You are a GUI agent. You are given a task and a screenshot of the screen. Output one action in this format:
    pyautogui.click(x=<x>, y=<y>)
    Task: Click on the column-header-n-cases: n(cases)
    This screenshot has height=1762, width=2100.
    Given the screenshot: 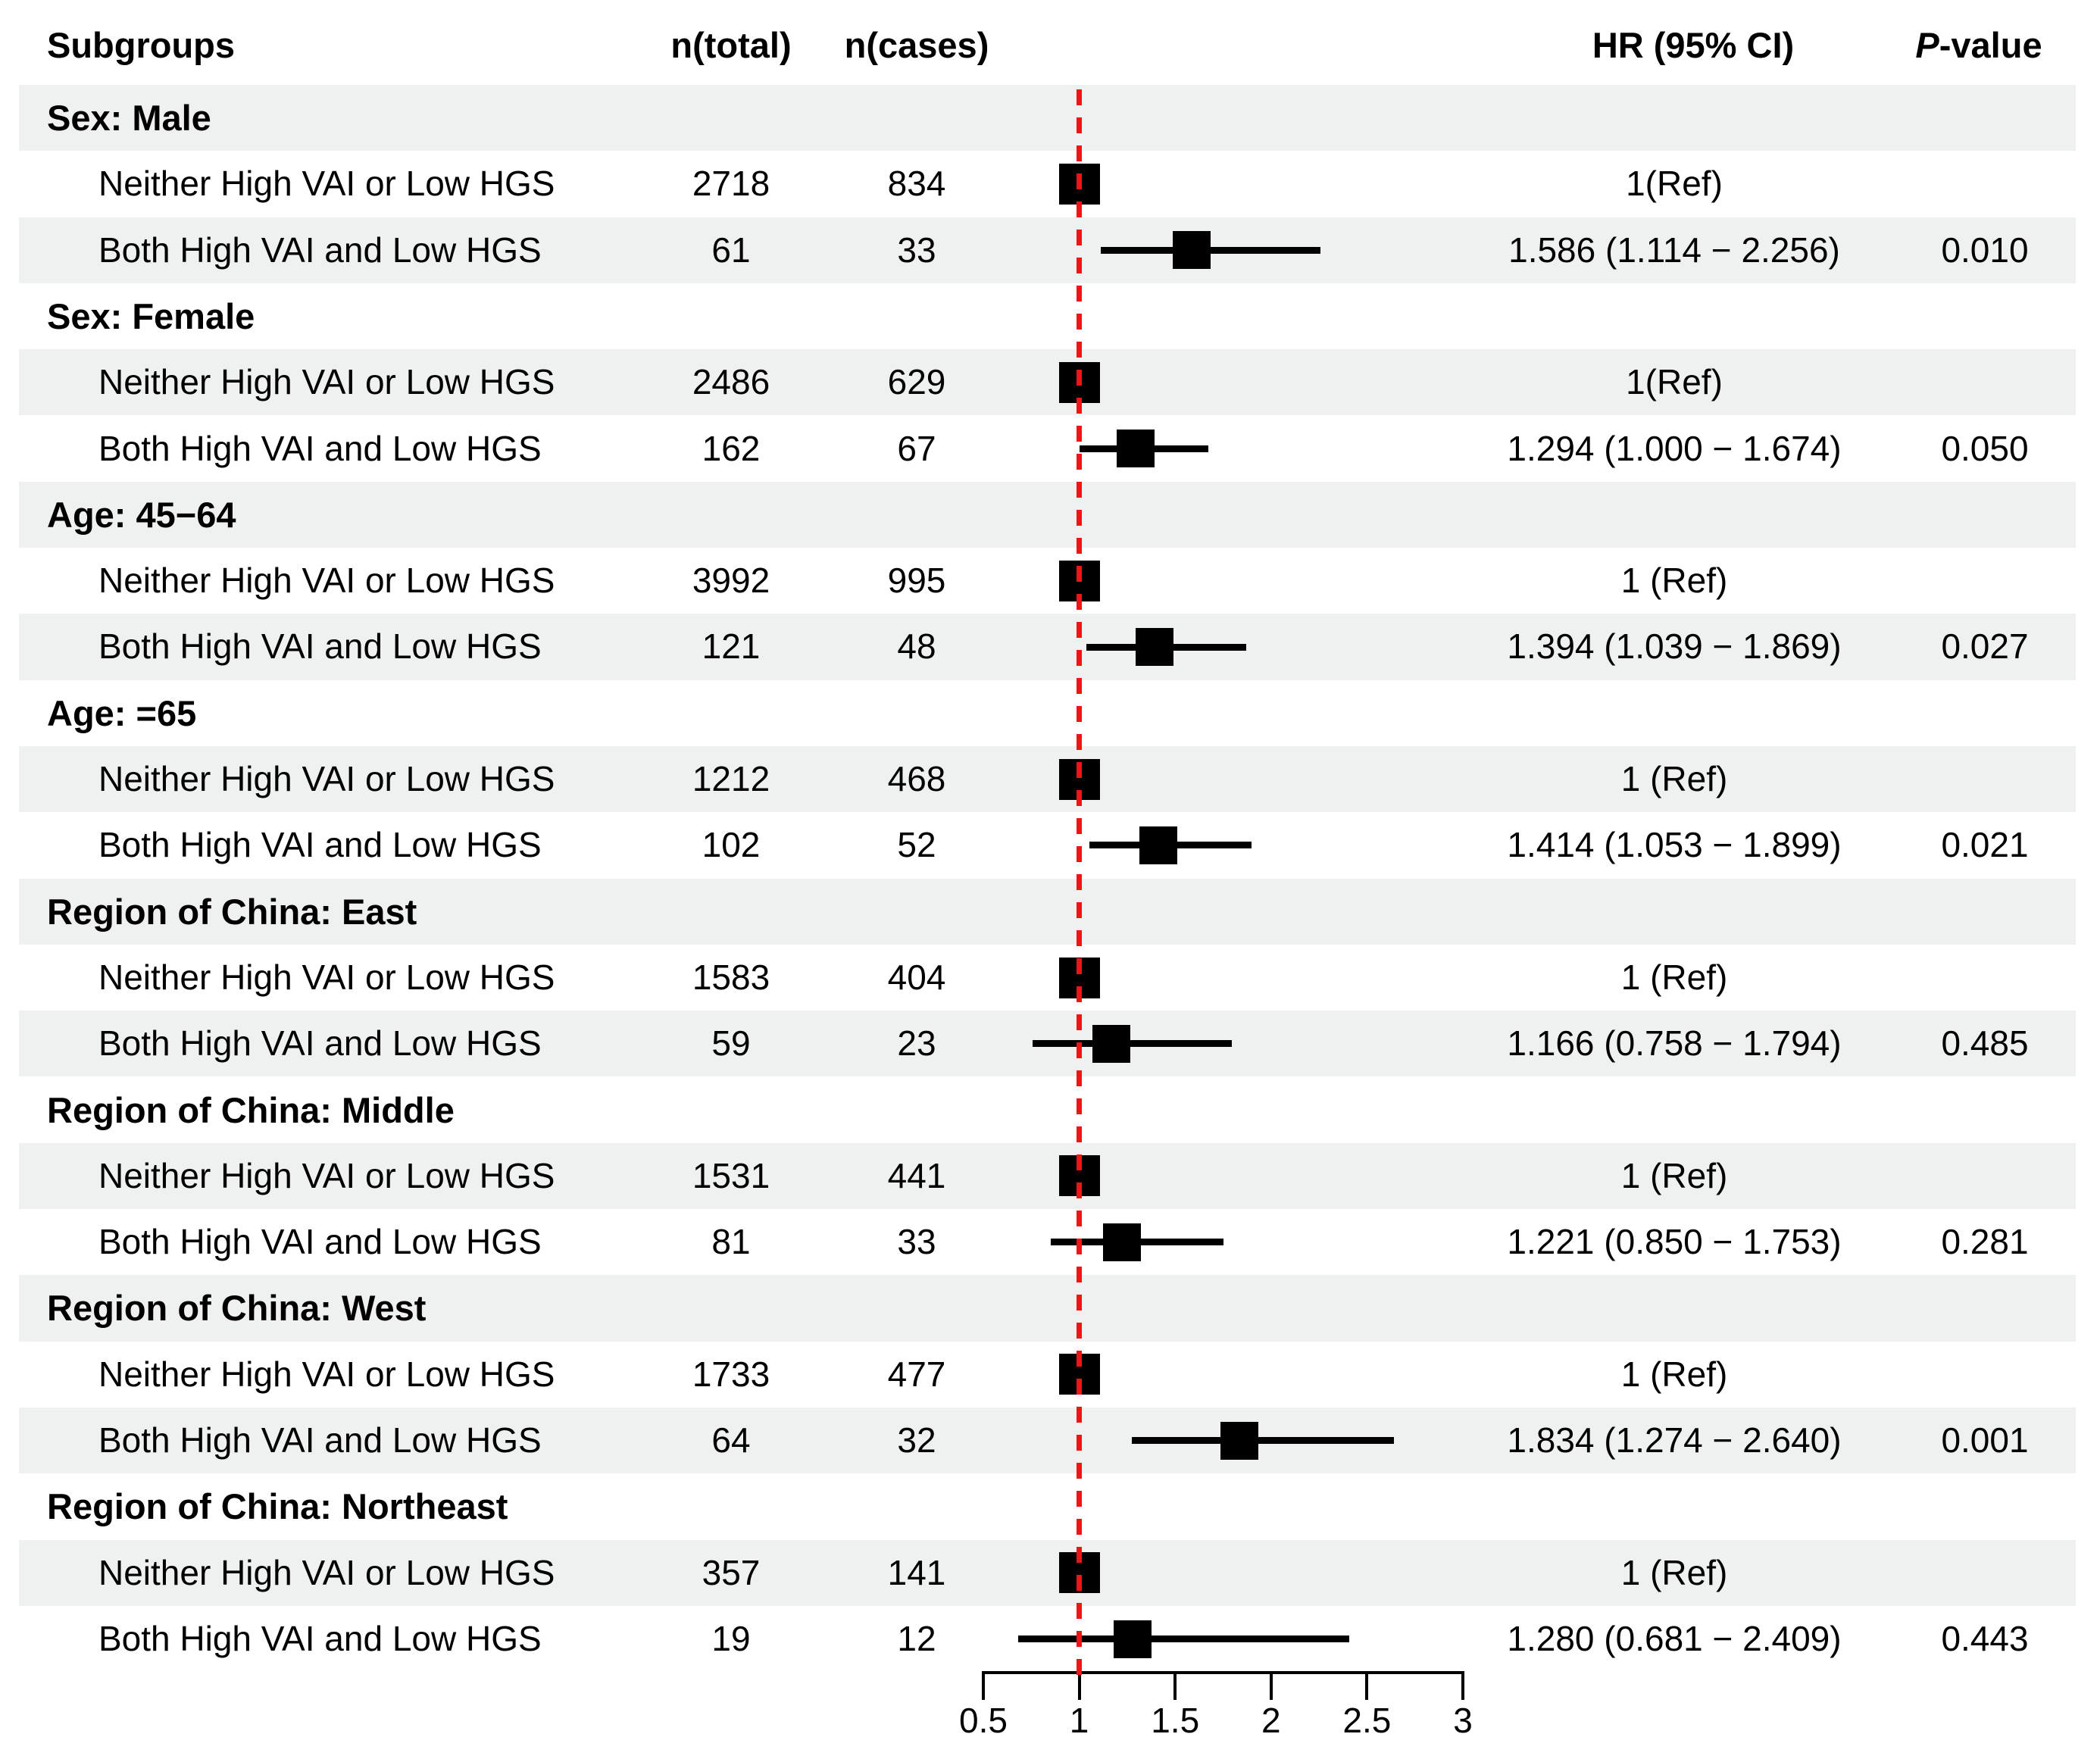 What is the action you would take?
    pyautogui.click(x=916, y=45)
    